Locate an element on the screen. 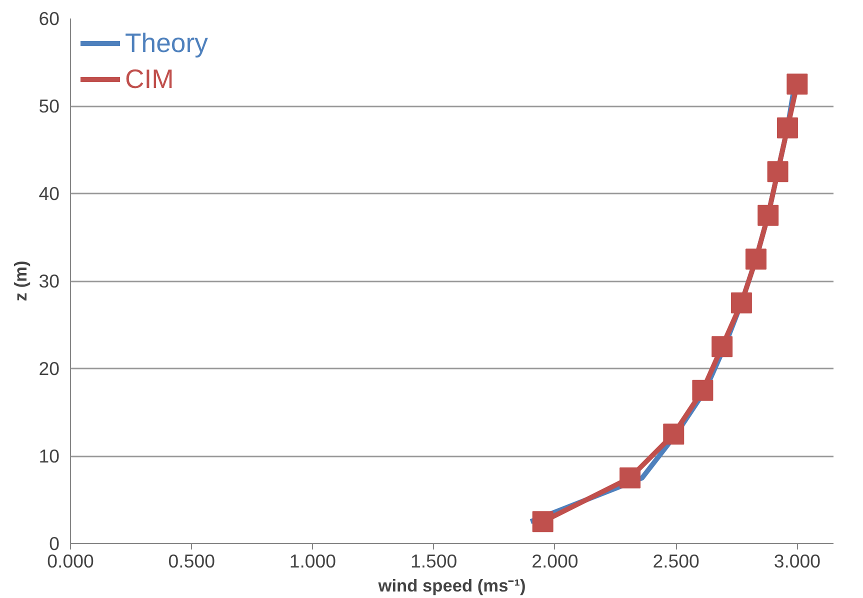 Image resolution: width=863 pixels, height=598 pixels. x-tick-label: 2.000 is located at coordinates (555, 561).